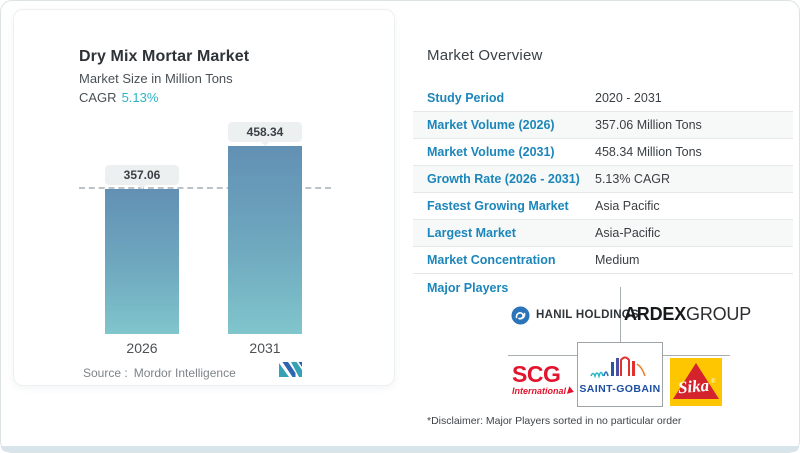  I want to click on source-label: Source :, so click(105, 373).